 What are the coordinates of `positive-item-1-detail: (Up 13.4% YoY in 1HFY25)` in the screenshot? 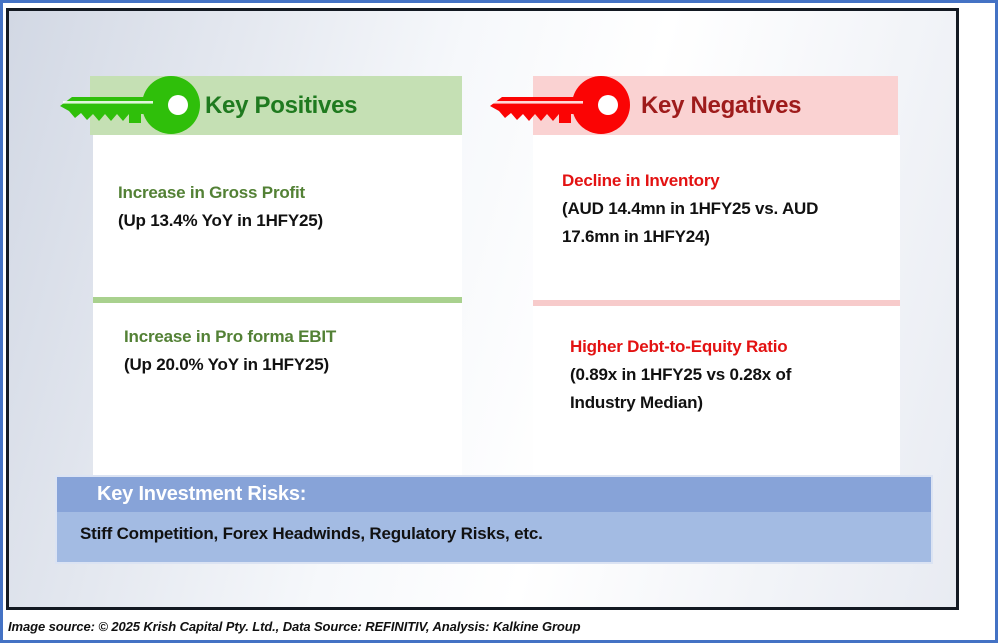 It's located at (220, 220).